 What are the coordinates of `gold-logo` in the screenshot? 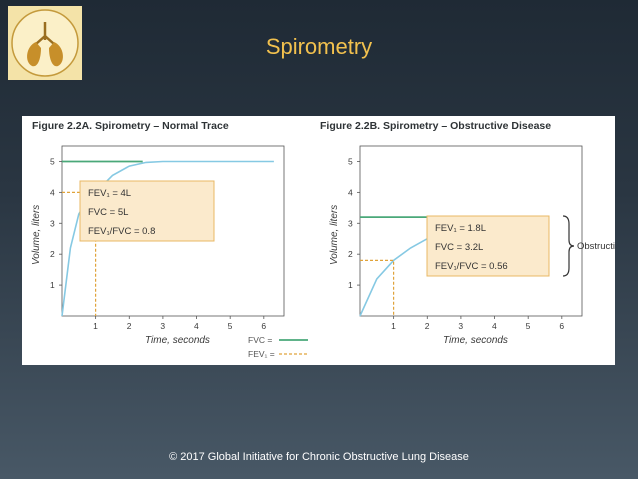 It's located at (45, 43).